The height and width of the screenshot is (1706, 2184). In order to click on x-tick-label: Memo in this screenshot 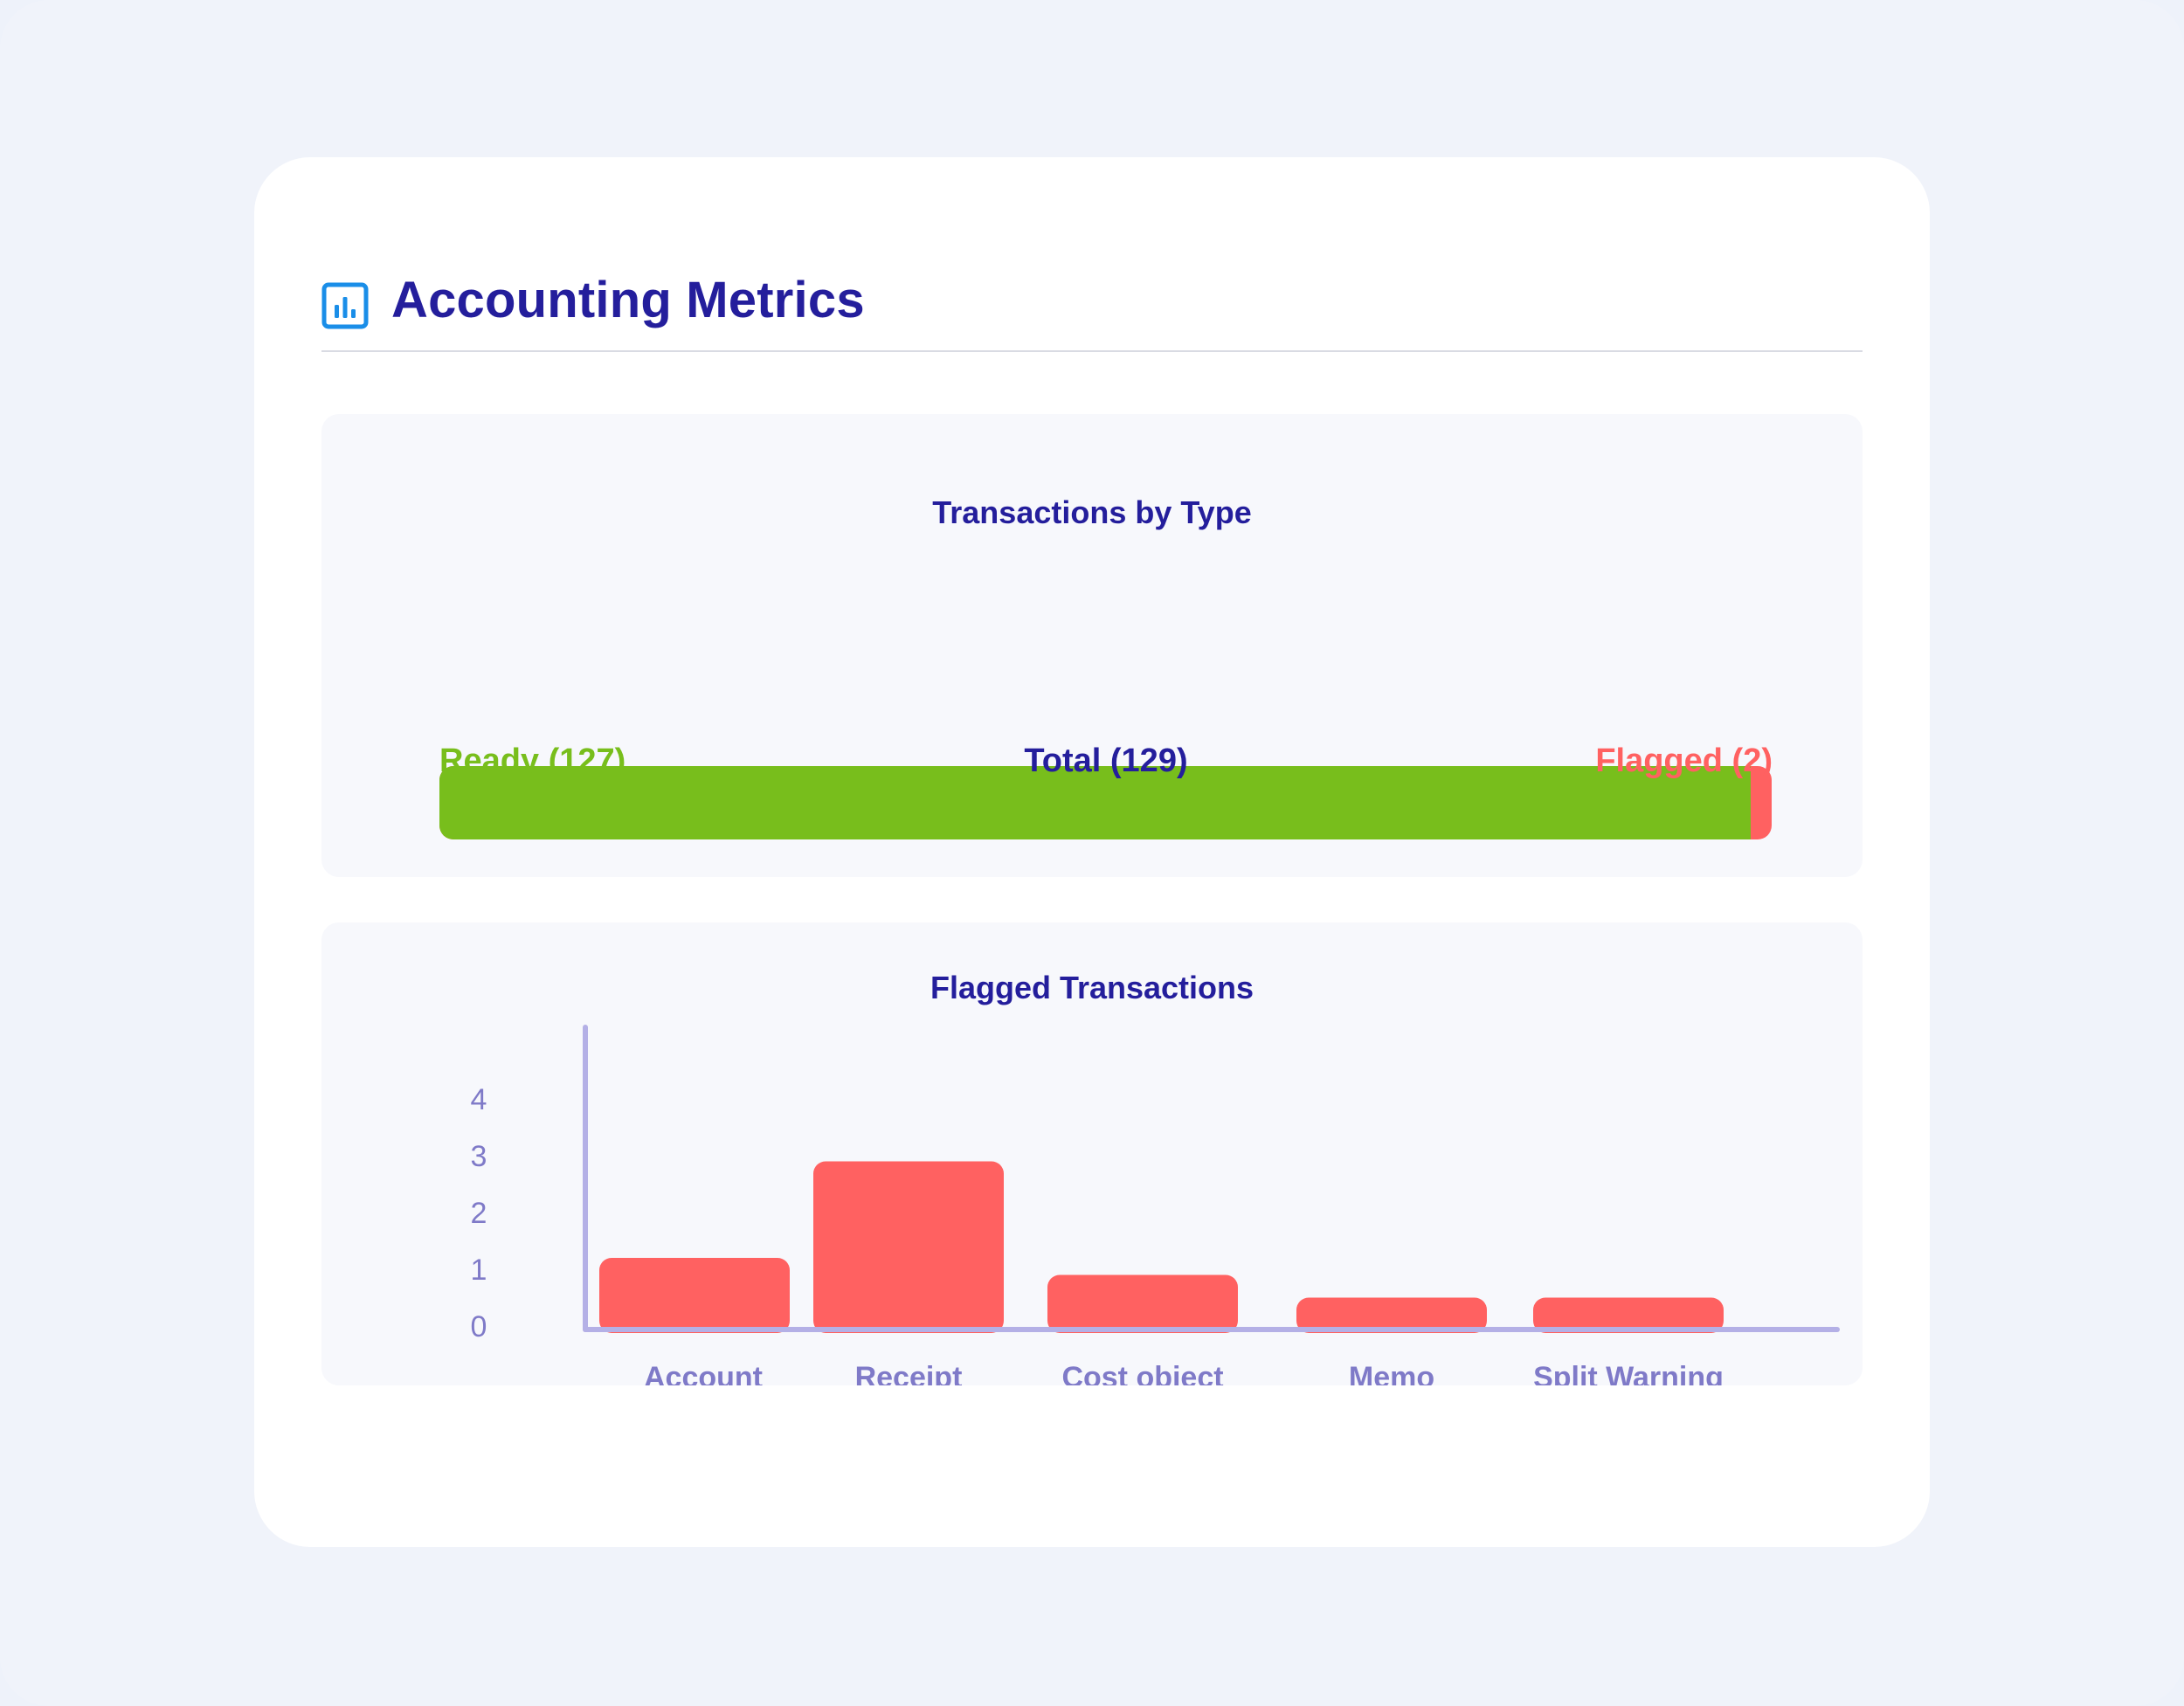, I will do `click(1391, 1373)`.